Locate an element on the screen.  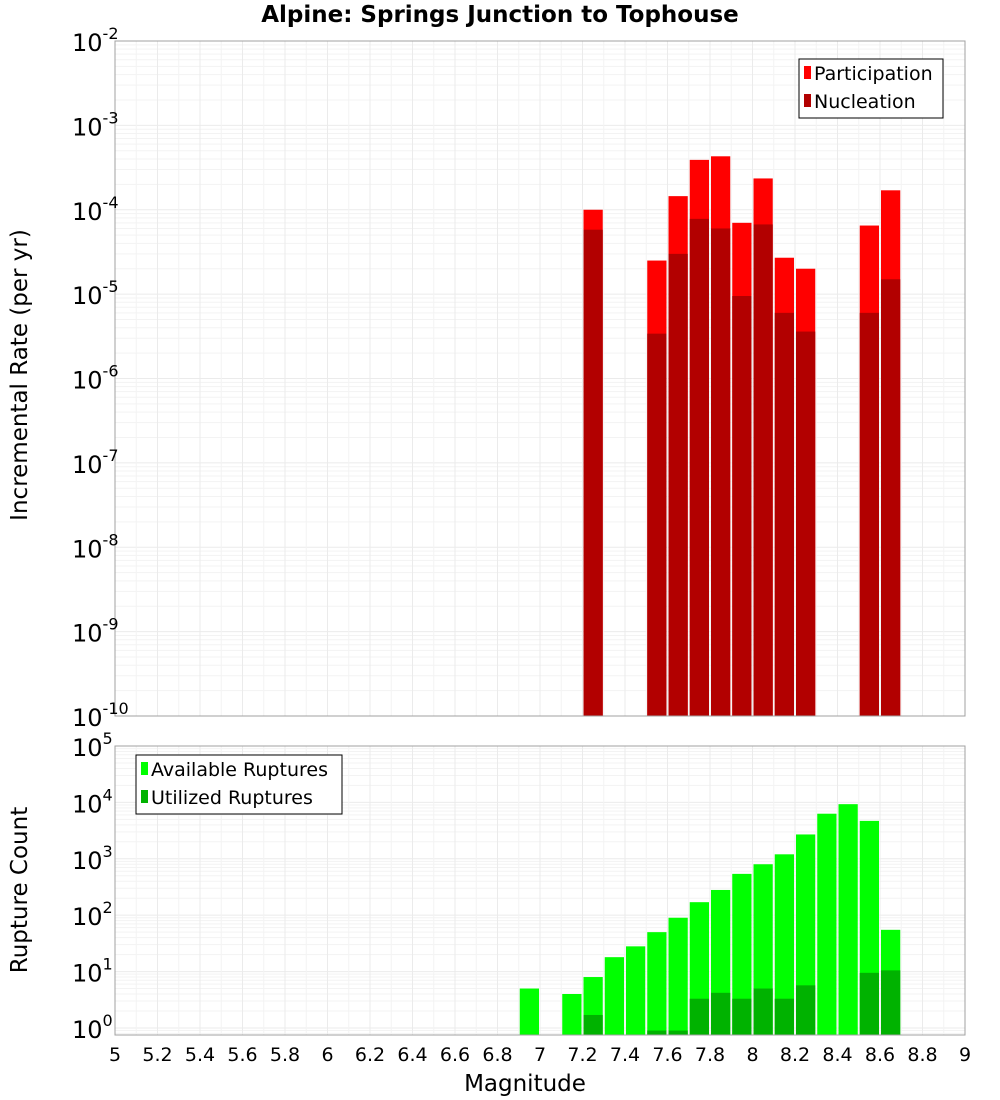
legend-label: Nucleation is located at coordinates (865, 102).